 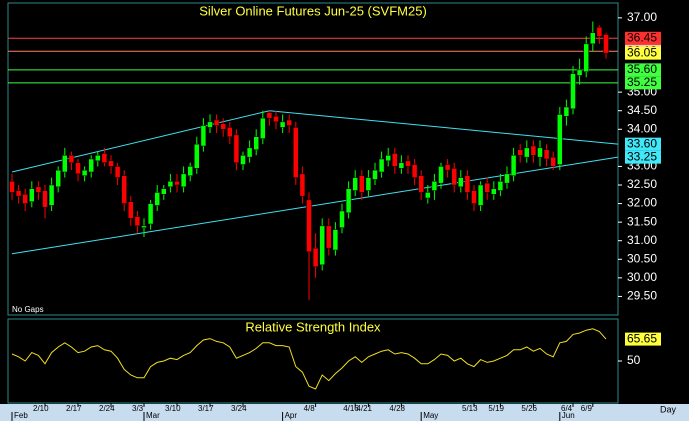 I want to click on x-tick-label: 4/21, so click(x=364, y=408).